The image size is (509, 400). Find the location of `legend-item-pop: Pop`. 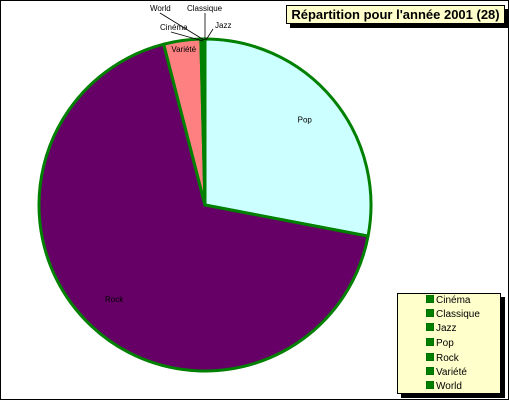

legend-item-pop: Pop is located at coordinates (440, 344).